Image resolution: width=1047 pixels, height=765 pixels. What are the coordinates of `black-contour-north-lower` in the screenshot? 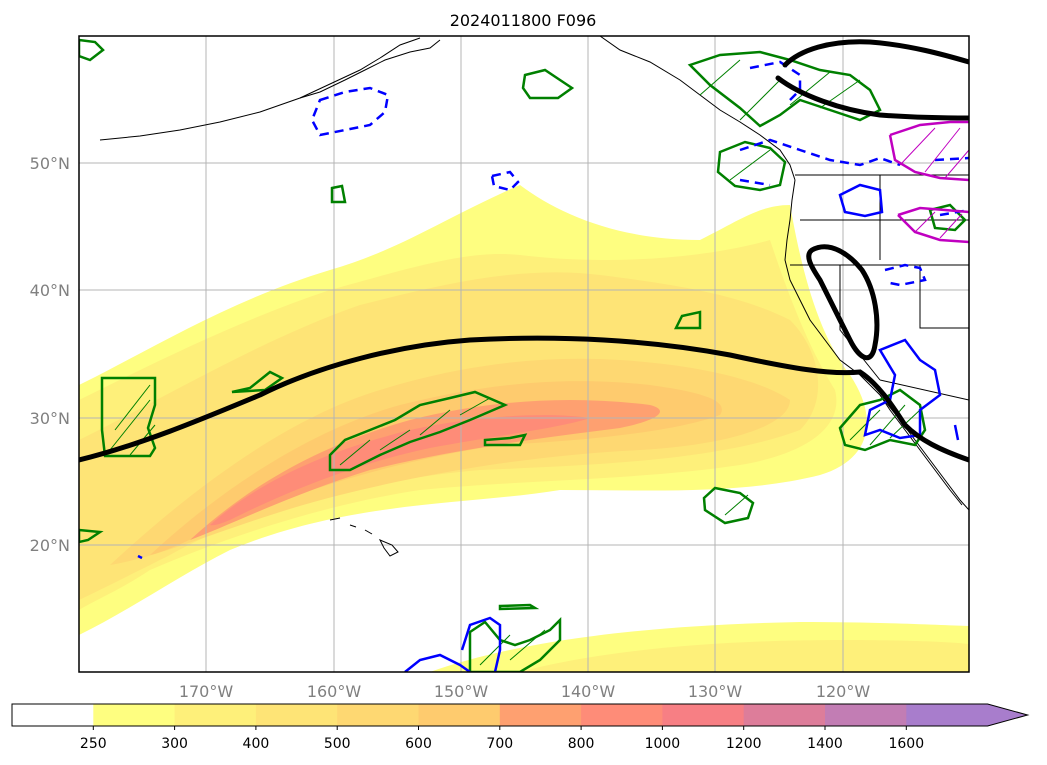 It's located at (872, 98).